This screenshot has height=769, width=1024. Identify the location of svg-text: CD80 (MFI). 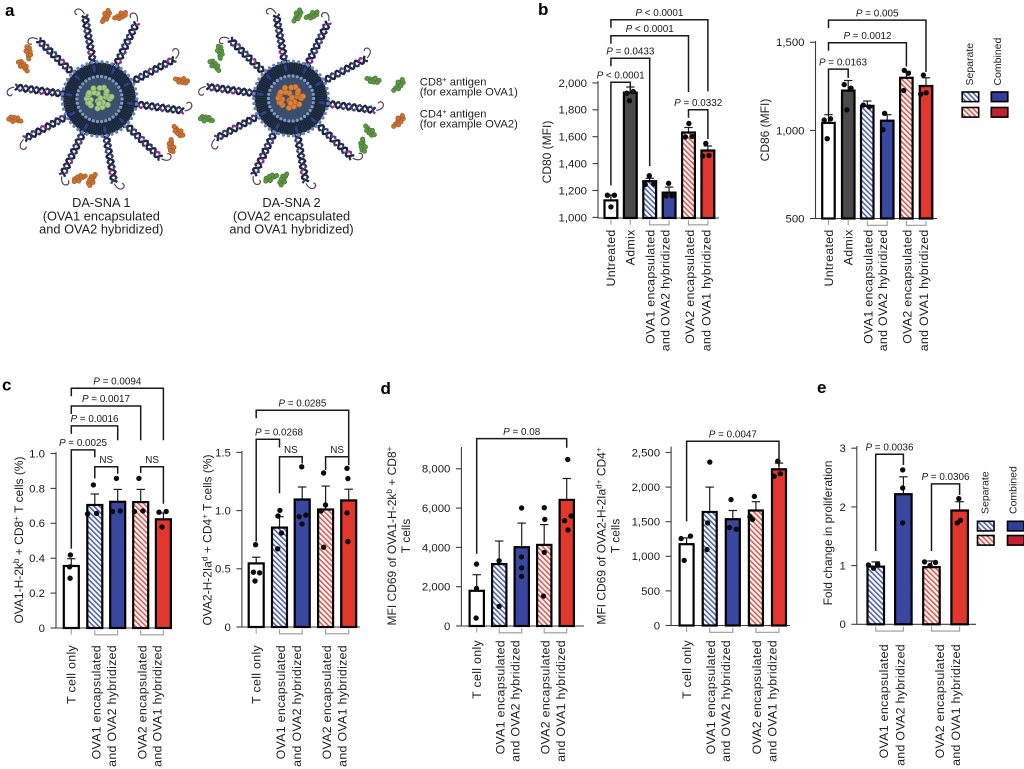
(547, 152).